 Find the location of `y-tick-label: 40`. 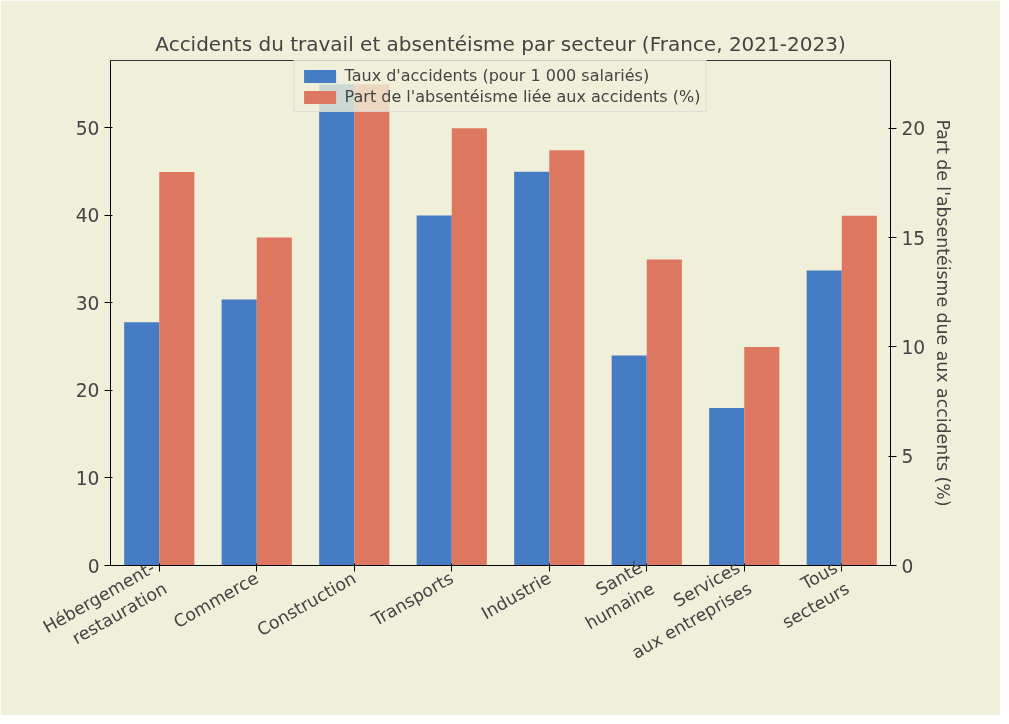

y-tick-label: 40 is located at coordinates (87, 216).